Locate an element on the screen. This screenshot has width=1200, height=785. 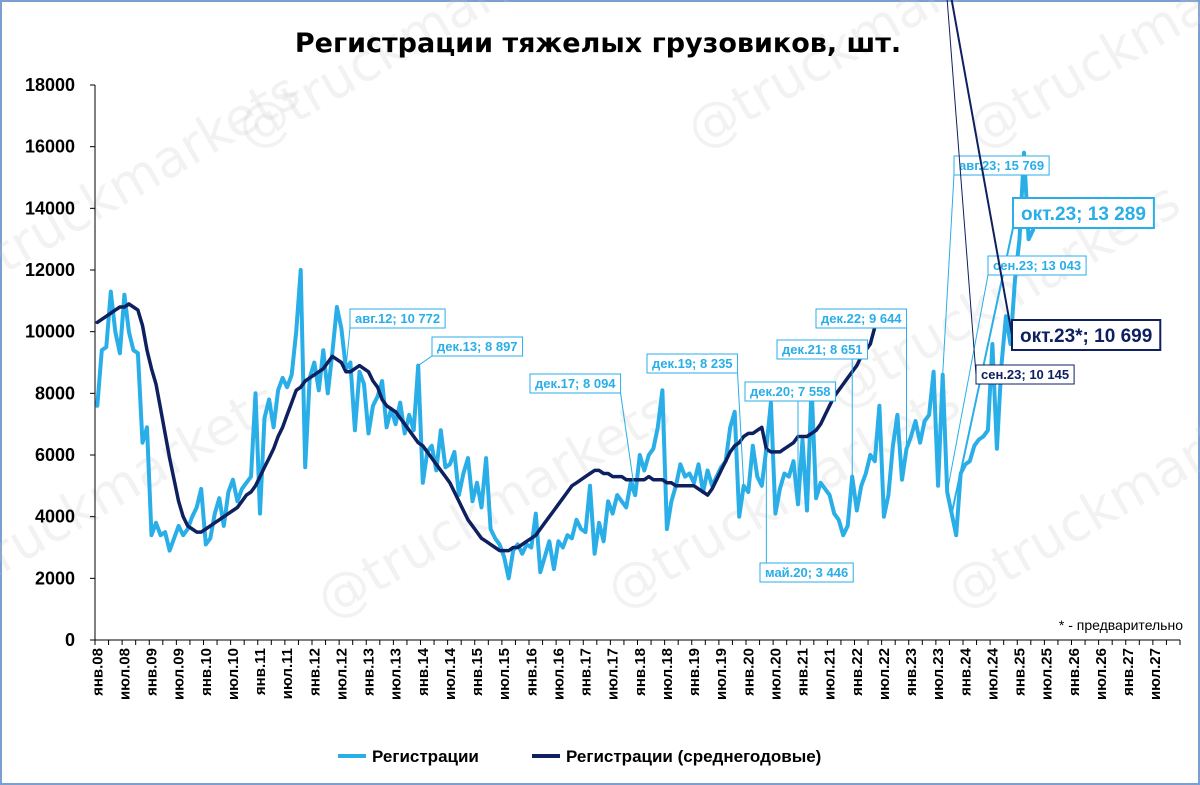
x-tick-label: июл.23 is located at coordinates (938, 674).